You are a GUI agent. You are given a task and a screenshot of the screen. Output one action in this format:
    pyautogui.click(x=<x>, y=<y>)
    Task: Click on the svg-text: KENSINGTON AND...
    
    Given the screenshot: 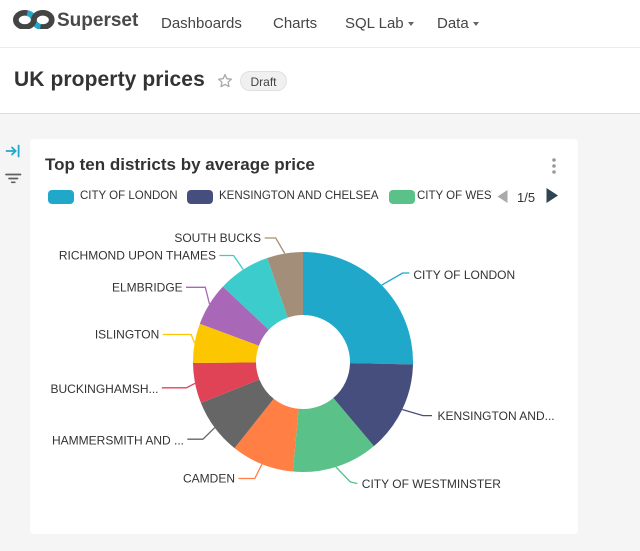 What is the action you would take?
    pyautogui.click(x=496, y=416)
    